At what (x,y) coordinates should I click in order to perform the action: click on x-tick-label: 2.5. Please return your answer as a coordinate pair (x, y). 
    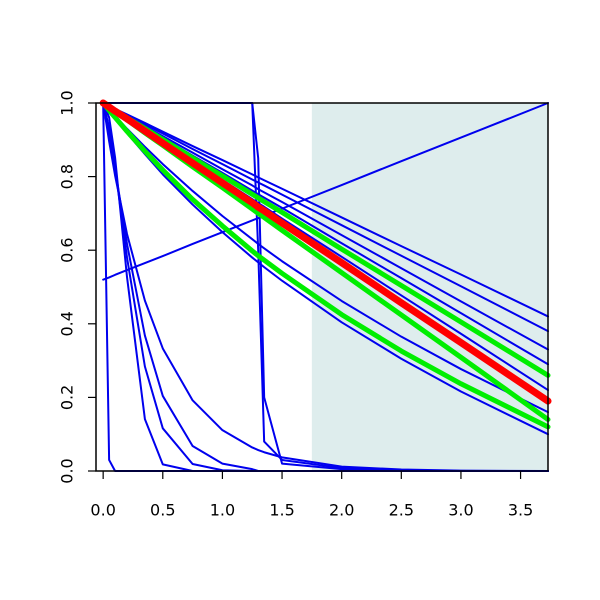
    Looking at the image, I should click on (401, 510).